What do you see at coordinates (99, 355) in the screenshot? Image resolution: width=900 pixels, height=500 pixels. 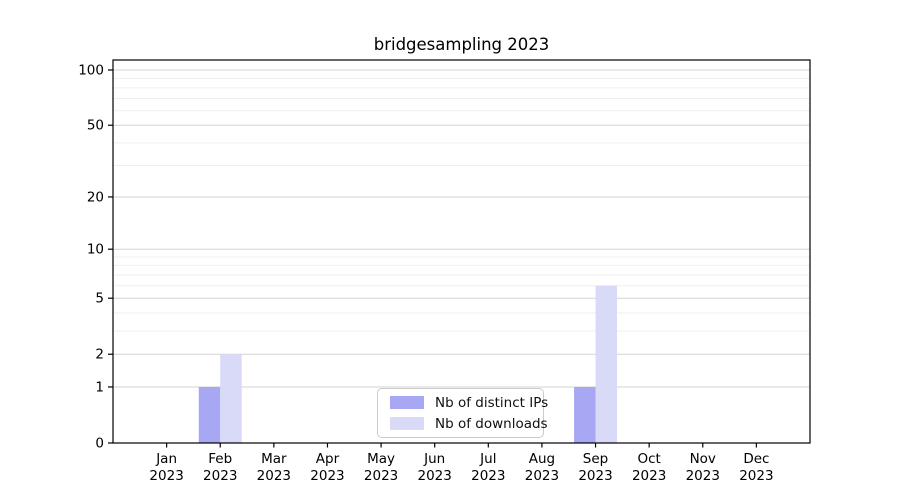 I see `y-tick-label: 2` at bounding box center [99, 355].